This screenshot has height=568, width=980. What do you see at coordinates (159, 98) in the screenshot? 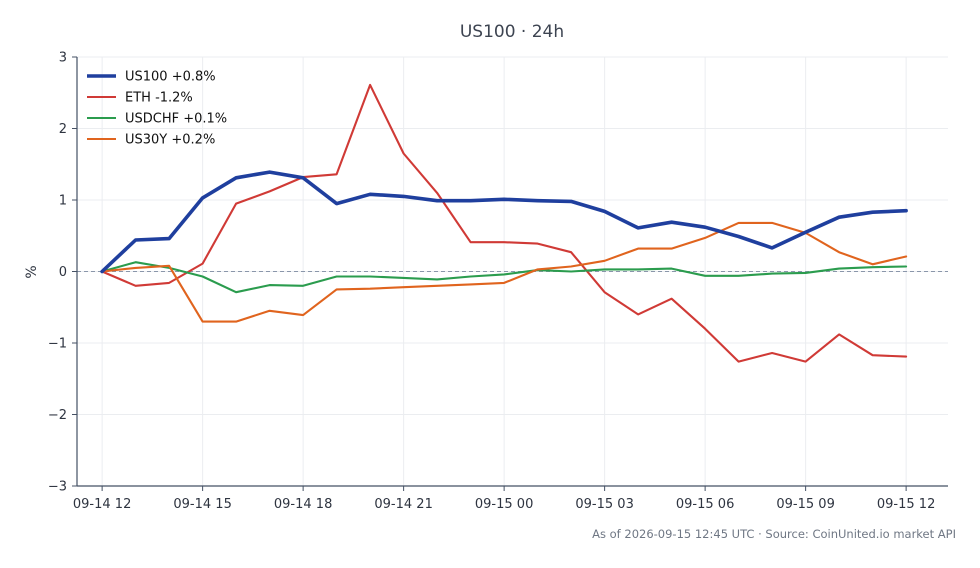
I see `legend-label-1: ETH -1.2%` at bounding box center [159, 98].